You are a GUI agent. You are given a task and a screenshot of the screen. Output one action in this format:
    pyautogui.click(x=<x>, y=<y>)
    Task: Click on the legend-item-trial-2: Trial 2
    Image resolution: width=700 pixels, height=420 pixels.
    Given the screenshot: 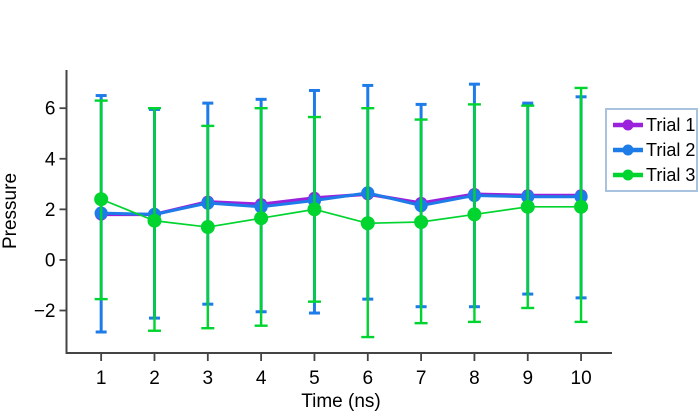 What is the action you would take?
    pyautogui.click(x=654, y=150)
    